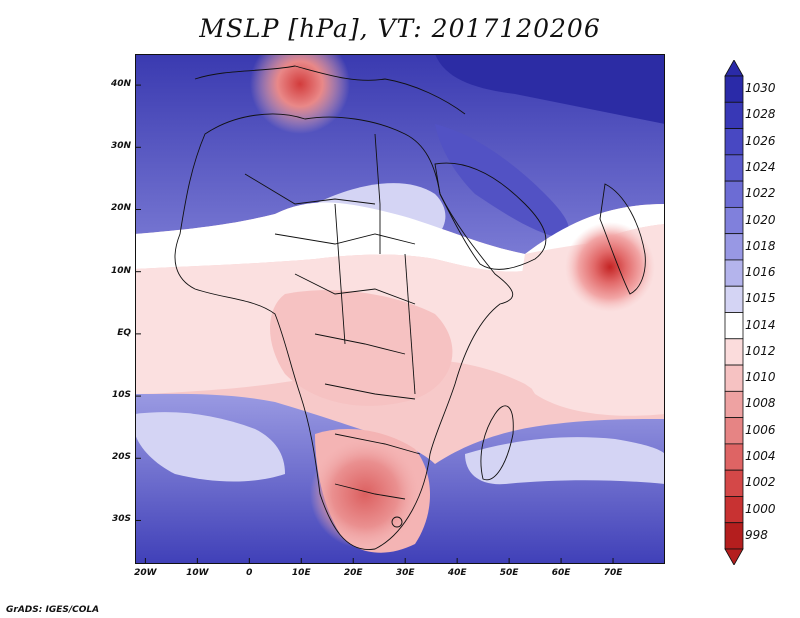  I want to click on lon-tick-label: 30E, so click(405, 573).